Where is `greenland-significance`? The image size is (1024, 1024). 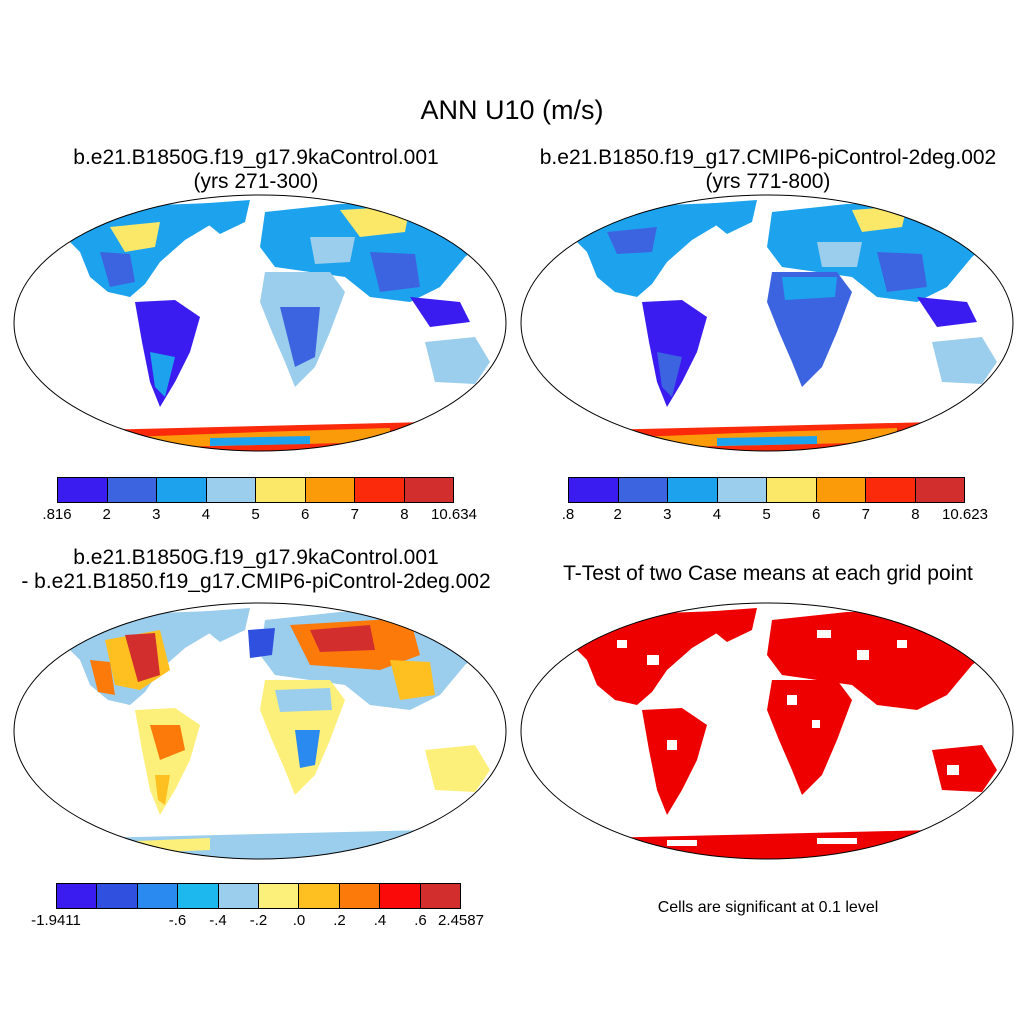
greenland-significance is located at coordinates (729, 625).